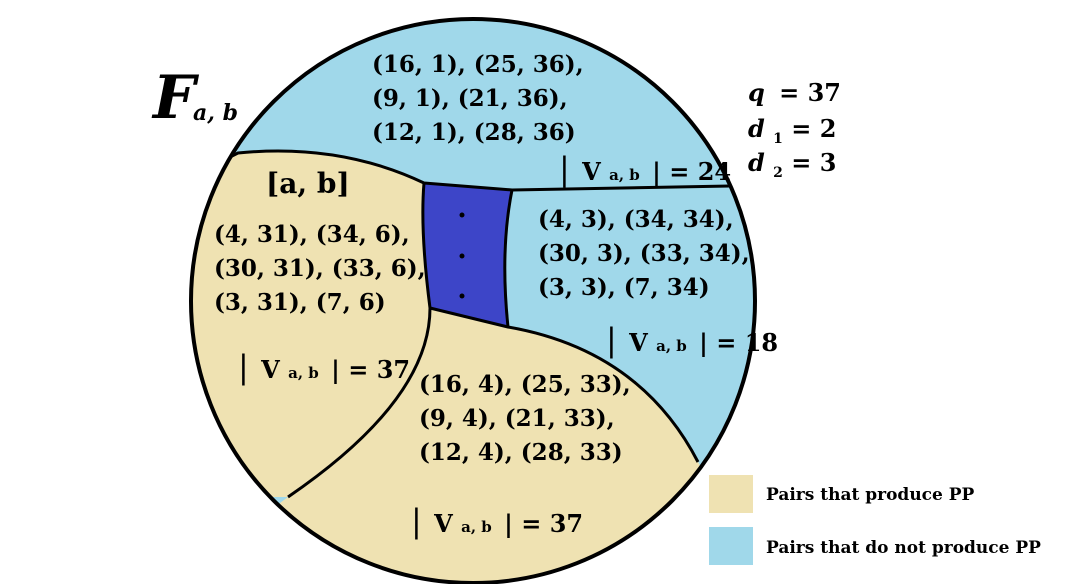 This screenshot has width=1075, height=584. What do you see at coordinates (308, 183) in the screenshot?
I see `region-left-header: [a, b]` at bounding box center [308, 183].